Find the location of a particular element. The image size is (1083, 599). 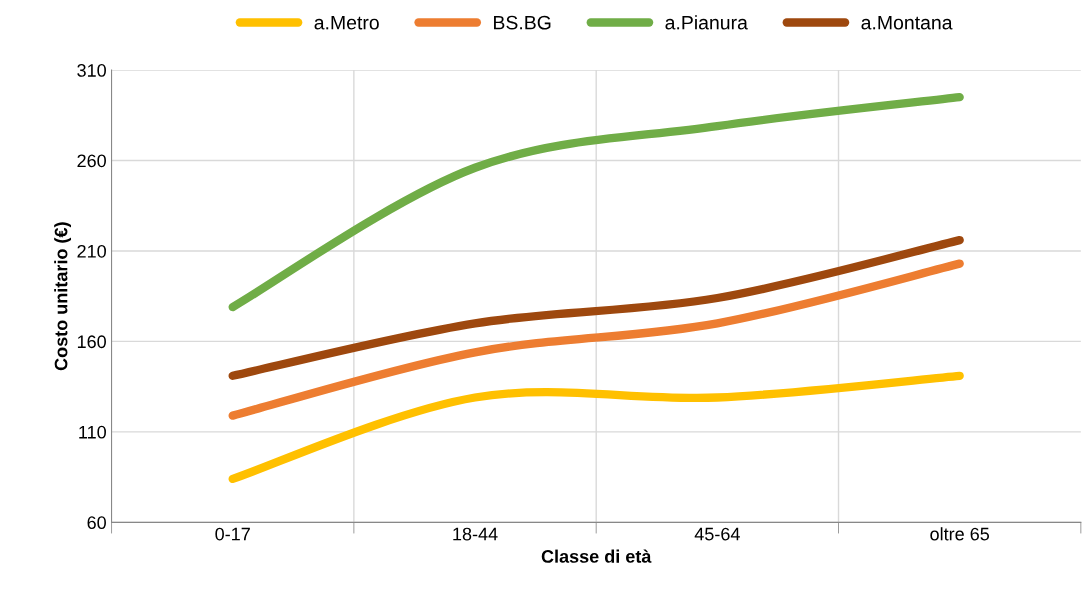

x-tick-label: 45-64 is located at coordinates (717, 534).